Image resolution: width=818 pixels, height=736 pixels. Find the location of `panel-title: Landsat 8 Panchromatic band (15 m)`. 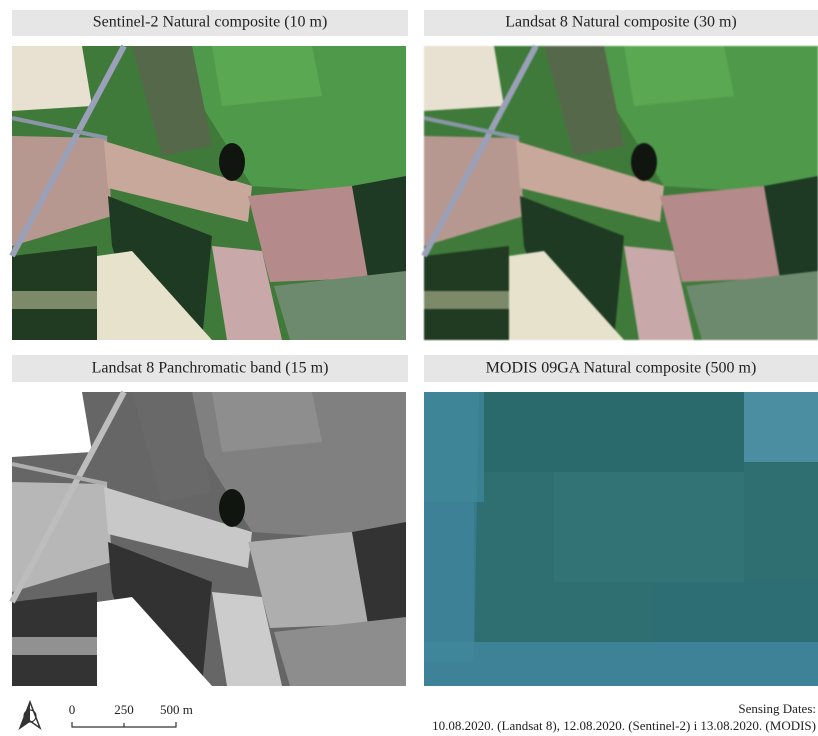

panel-title: Landsat 8 Panchromatic band (15 m) is located at coordinates (210, 368).